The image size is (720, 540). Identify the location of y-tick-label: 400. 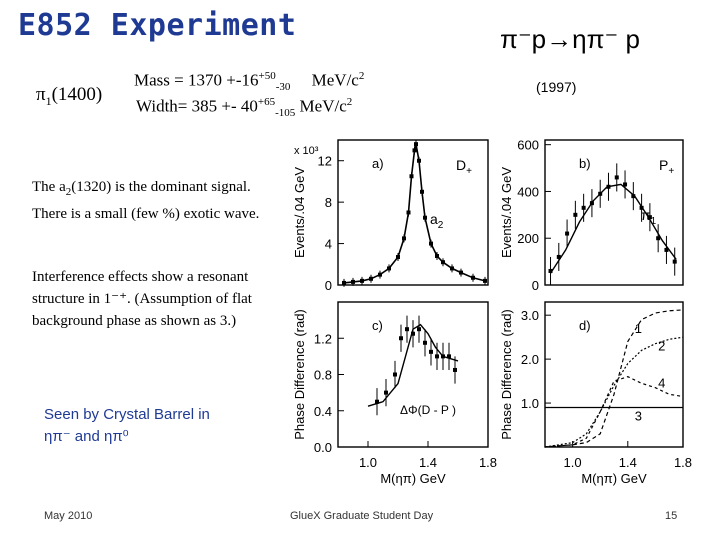
(528, 191).